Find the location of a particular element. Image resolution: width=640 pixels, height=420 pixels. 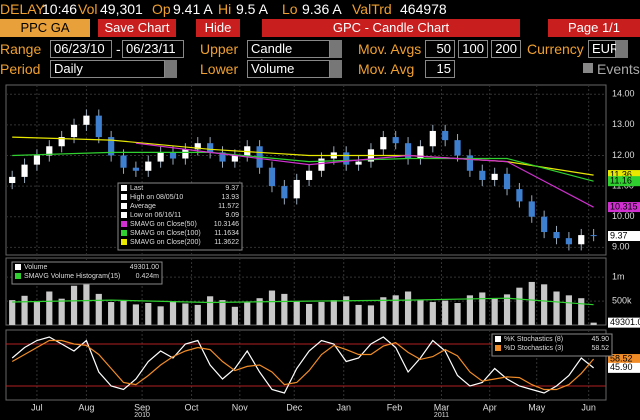

y-tick-label: 1m is located at coordinates (618, 277).